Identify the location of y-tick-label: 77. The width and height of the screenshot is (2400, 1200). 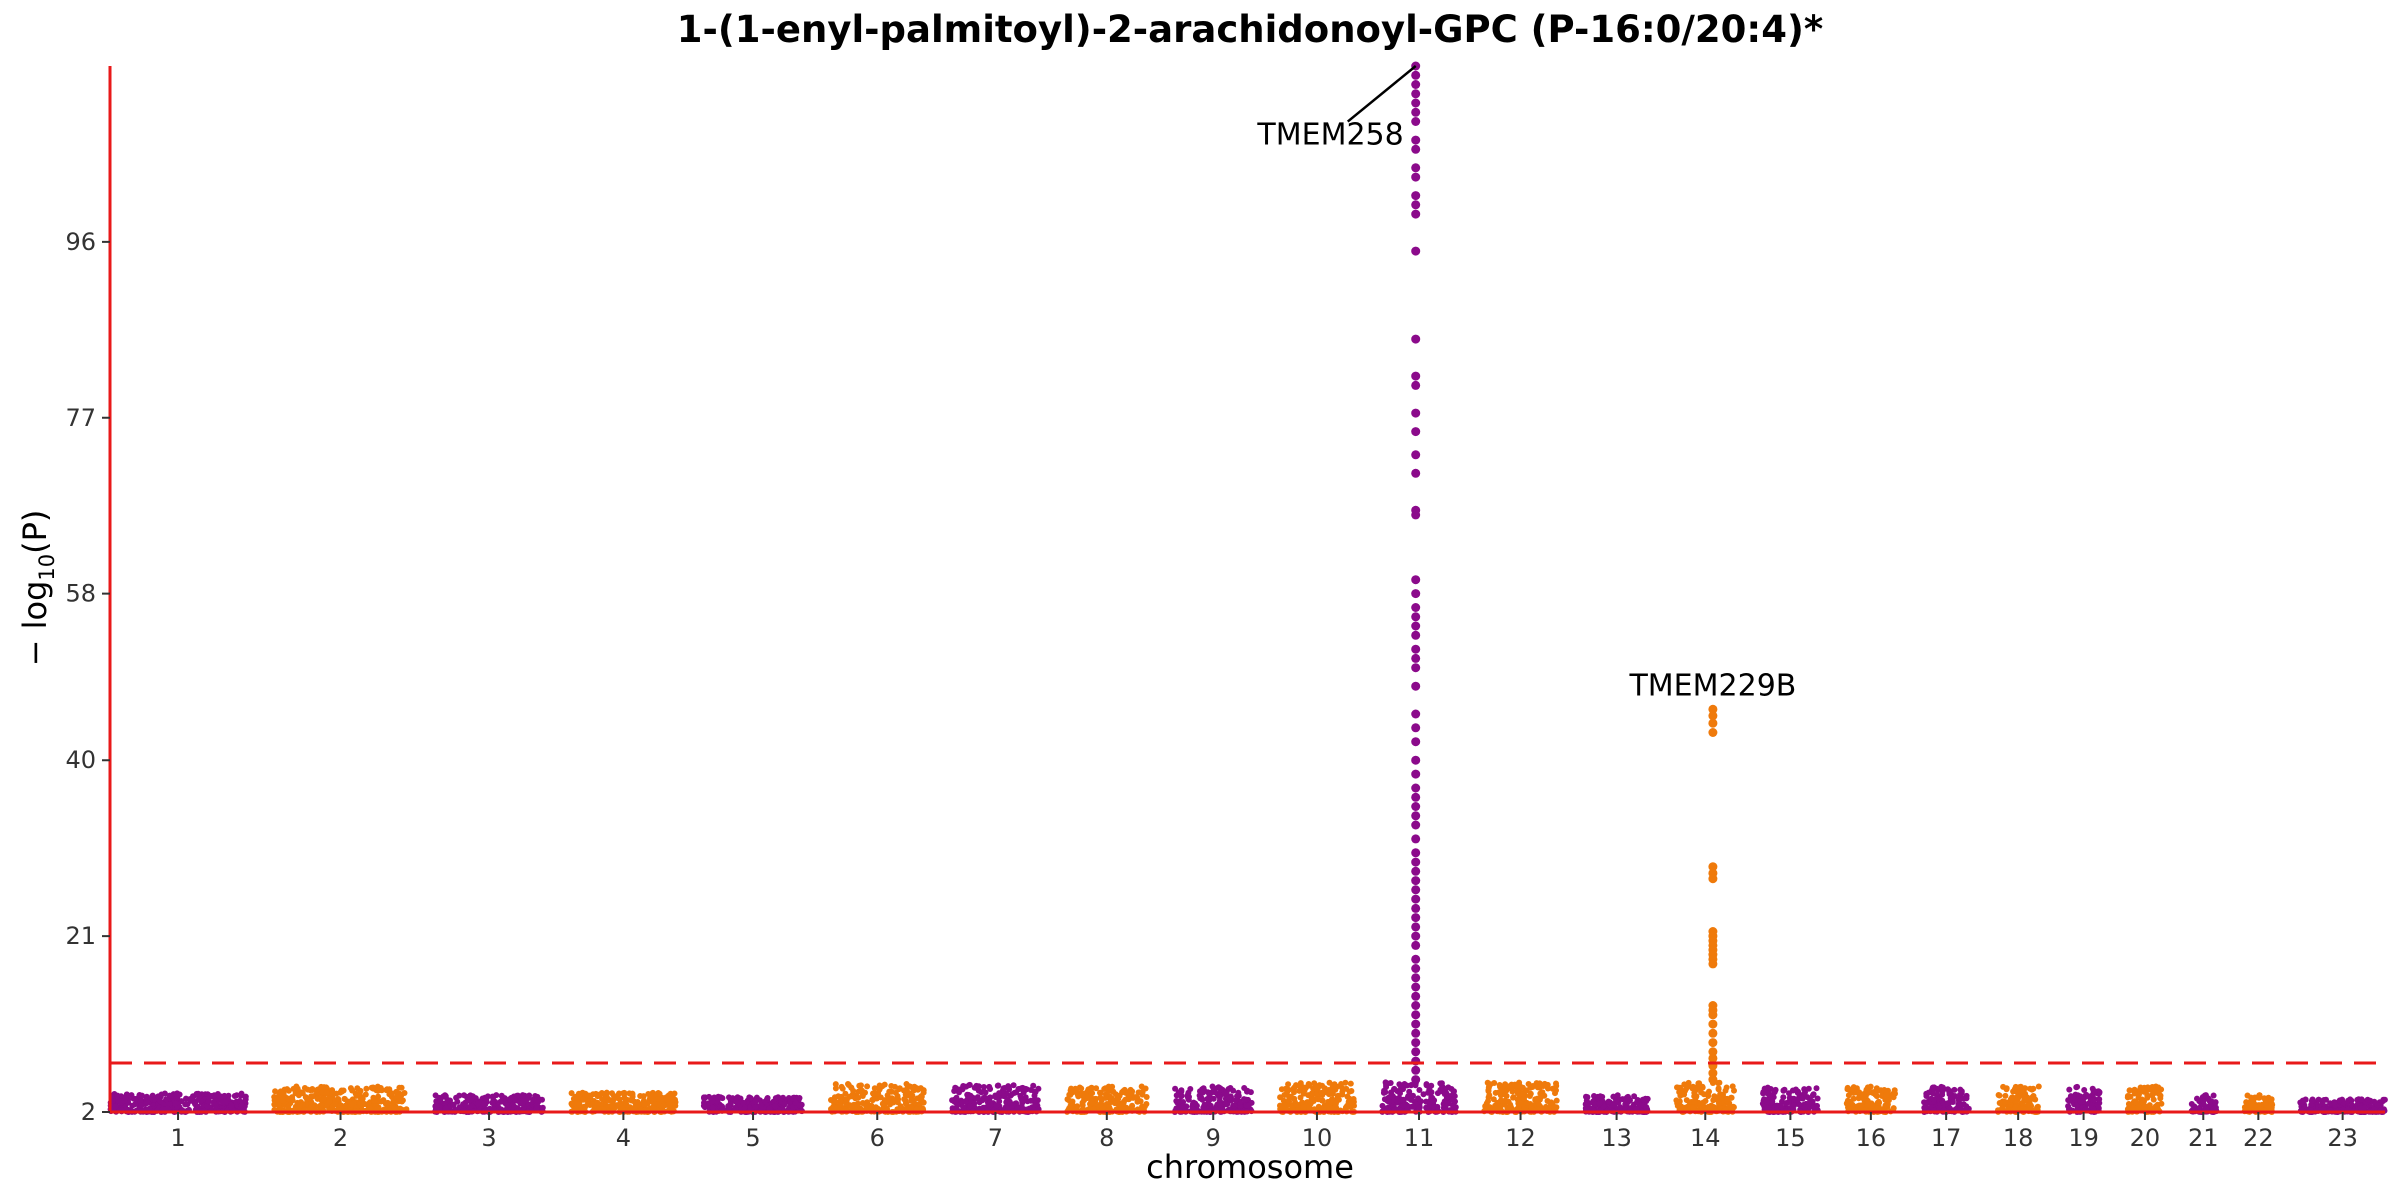
(80, 418).